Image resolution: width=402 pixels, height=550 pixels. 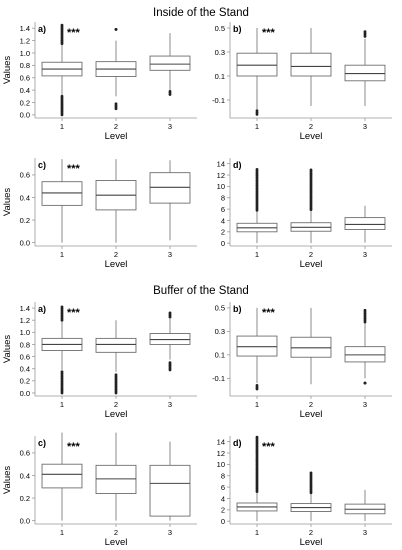 I want to click on y-tick-label: 0.4, so click(x=25, y=90).